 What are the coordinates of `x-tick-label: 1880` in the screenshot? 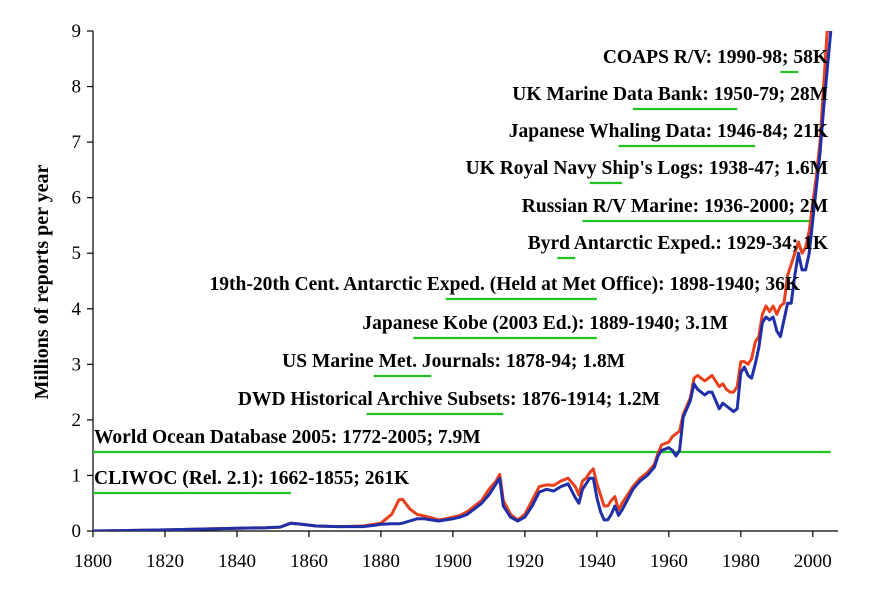 It's located at (381, 561).